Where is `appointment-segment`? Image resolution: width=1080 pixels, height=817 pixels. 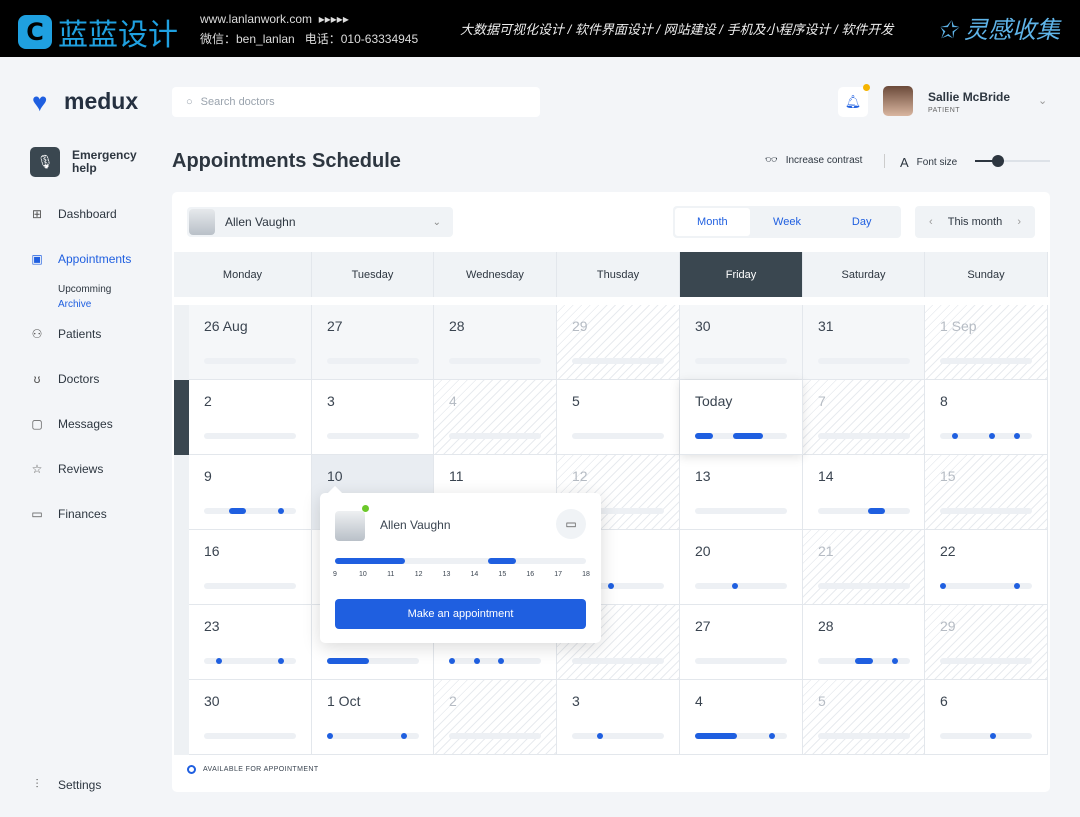 appointment-segment is located at coordinates (237, 511).